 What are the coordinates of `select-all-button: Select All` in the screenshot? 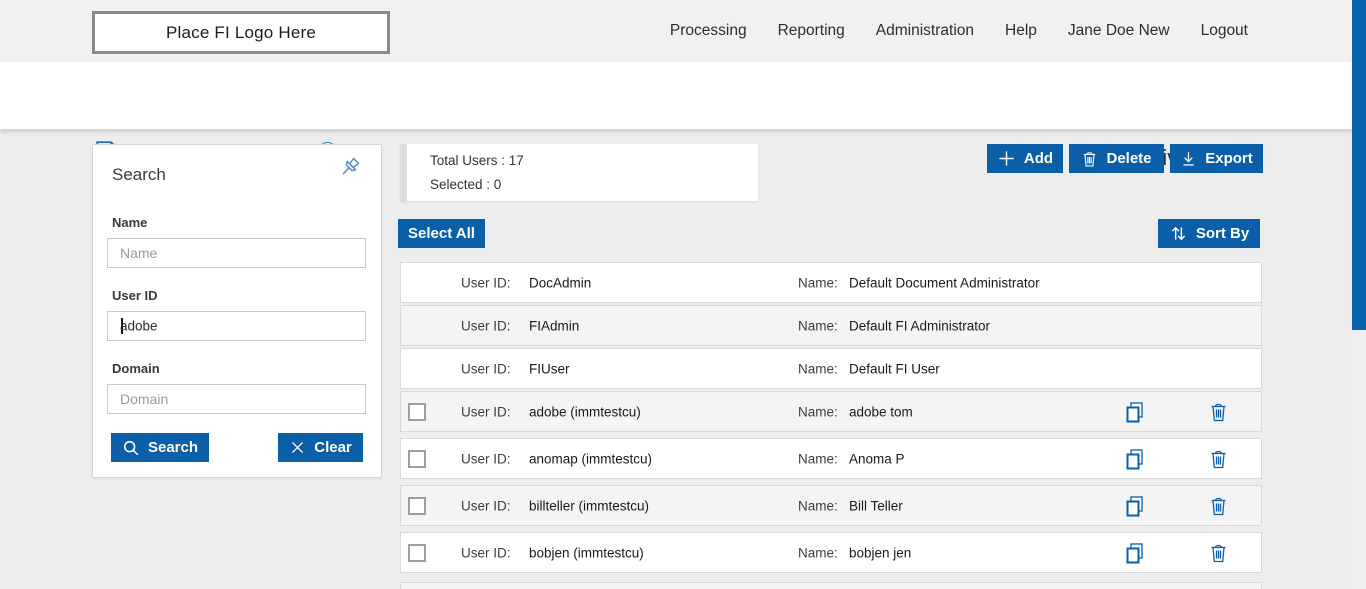 It's located at (441, 233).